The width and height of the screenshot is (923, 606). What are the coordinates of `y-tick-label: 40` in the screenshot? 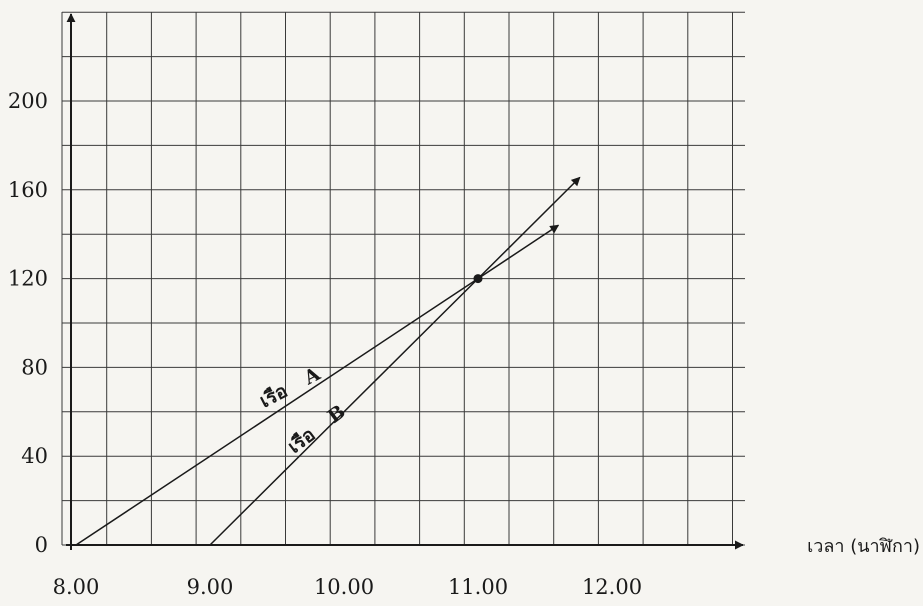 It's located at (34, 456).